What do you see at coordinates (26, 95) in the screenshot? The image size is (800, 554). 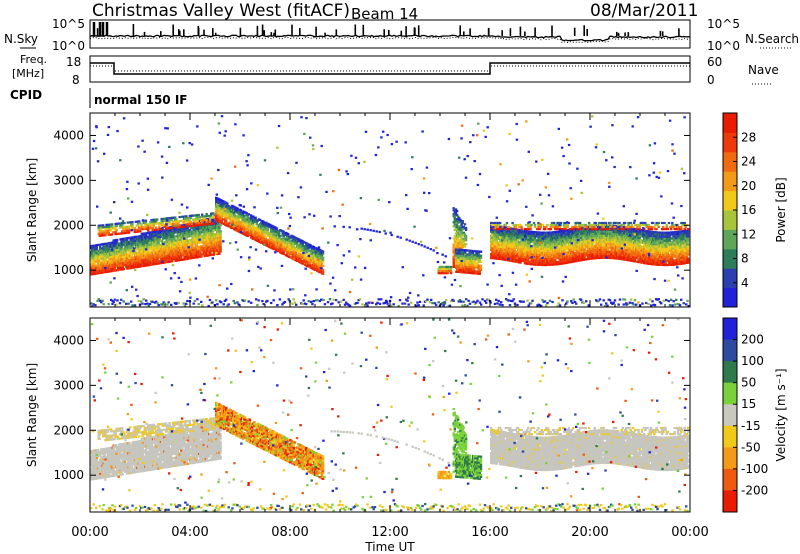 I see `cpid-label: CPID` at bounding box center [26, 95].